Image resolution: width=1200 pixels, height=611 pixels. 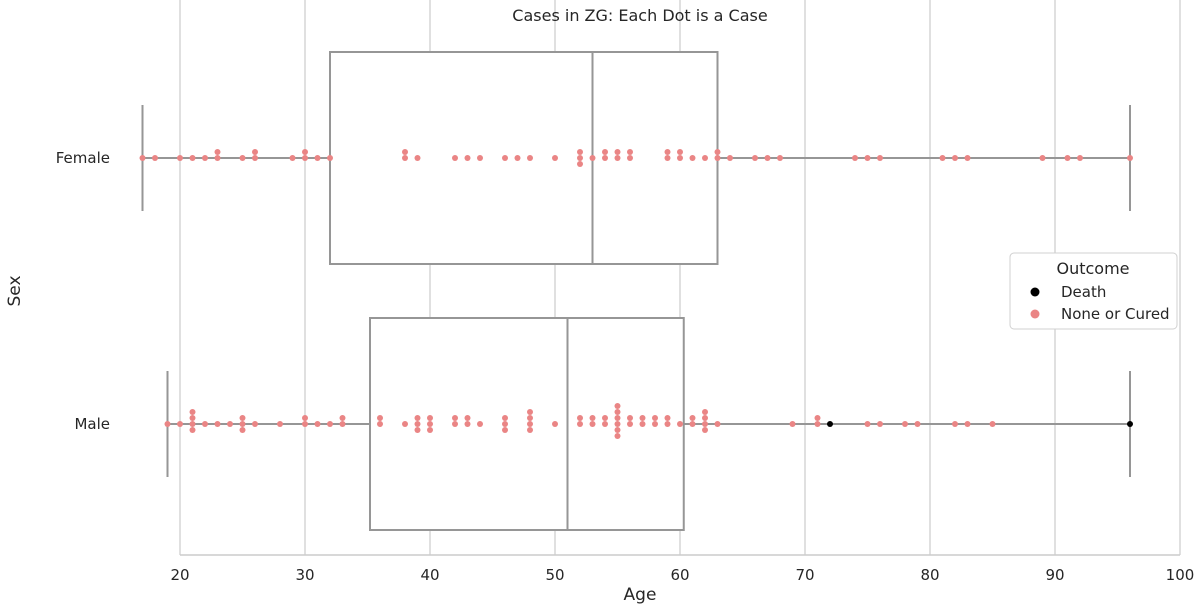 I want to click on x-tick-label: 60, so click(x=679, y=575).